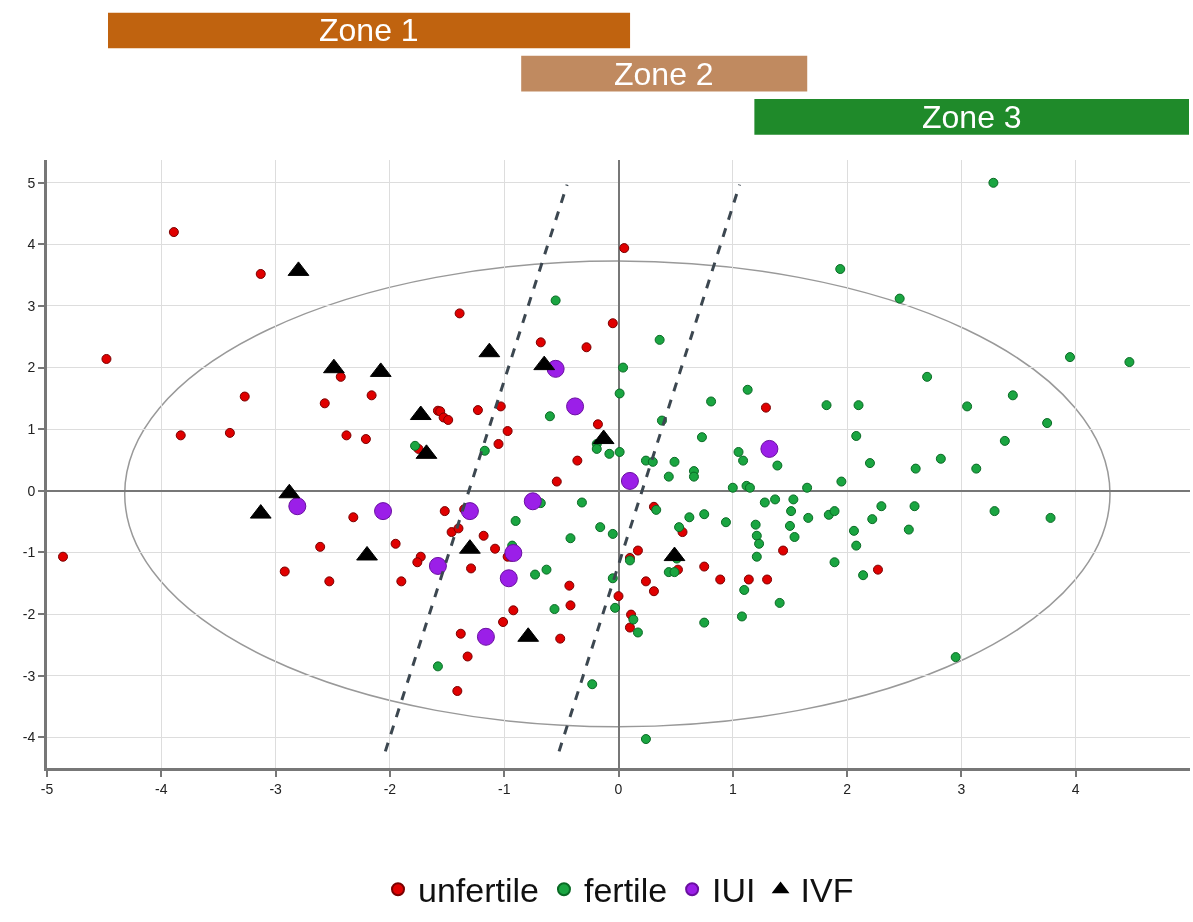  What do you see at coordinates (369, 30) in the screenshot?
I see `text: Zone 1` at bounding box center [369, 30].